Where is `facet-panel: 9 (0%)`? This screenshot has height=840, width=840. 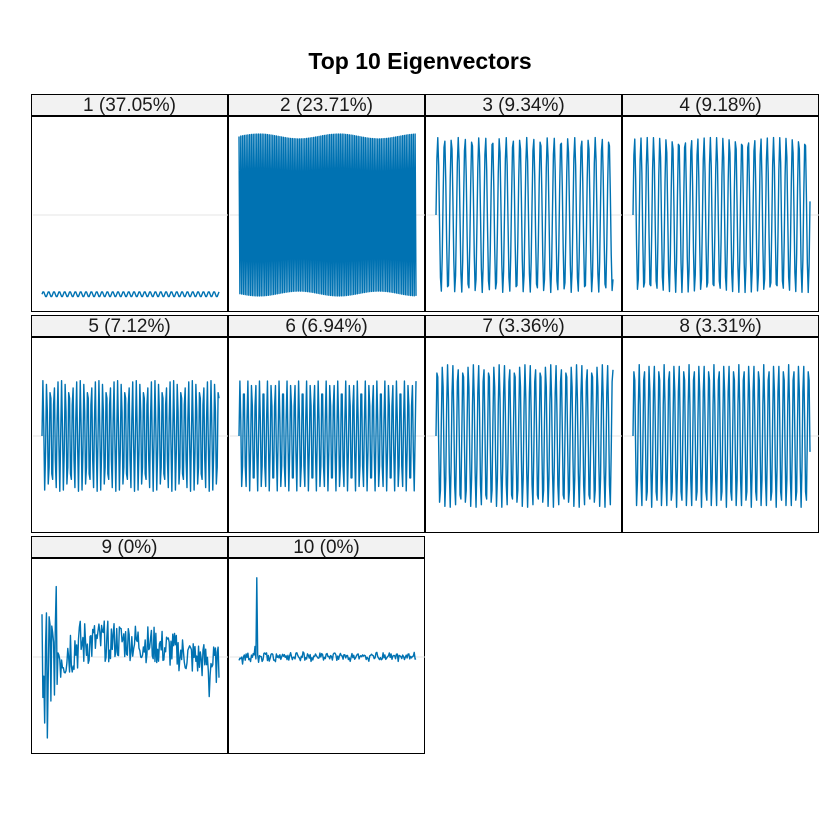
facet-panel: 9 (0%) is located at coordinates (129, 645).